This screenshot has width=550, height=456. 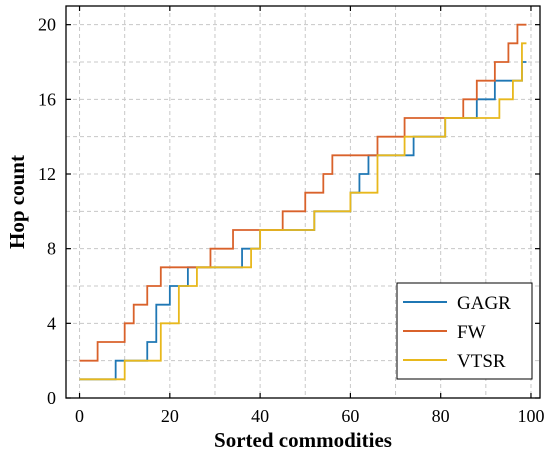 What do you see at coordinates (47, 99) in the screenshot?
I see `y-tick-label: 16` at bounding box center [47, 99].